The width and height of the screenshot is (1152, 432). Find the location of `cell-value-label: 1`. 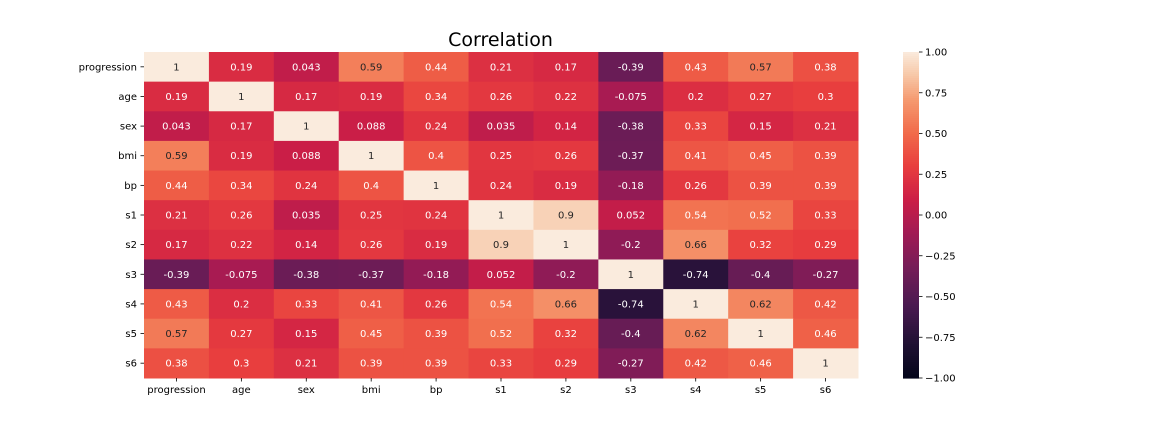

cell-value-label: 1 is located at coordinates (306, 127).